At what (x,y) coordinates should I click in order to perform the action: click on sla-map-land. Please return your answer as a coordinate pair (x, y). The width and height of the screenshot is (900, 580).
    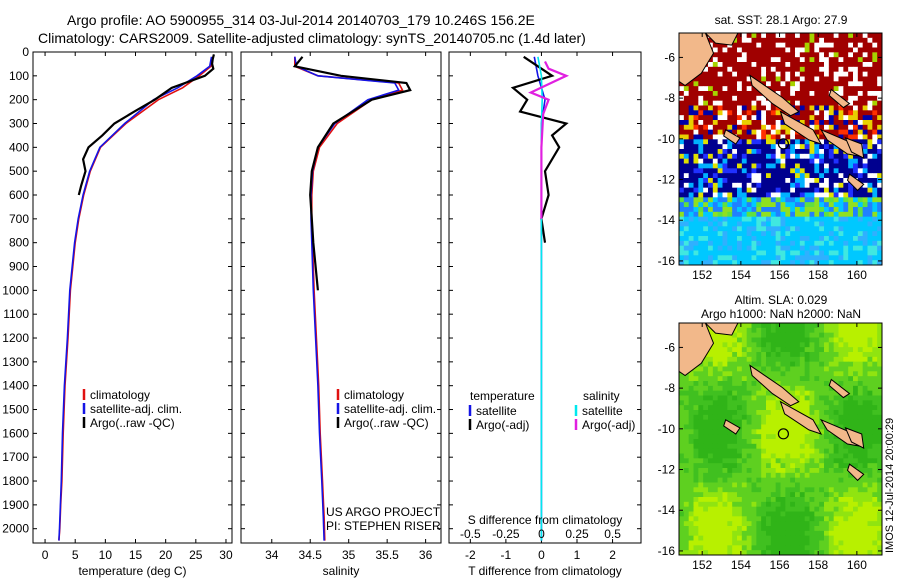
    Looking at the image, I should click on (721, 329).